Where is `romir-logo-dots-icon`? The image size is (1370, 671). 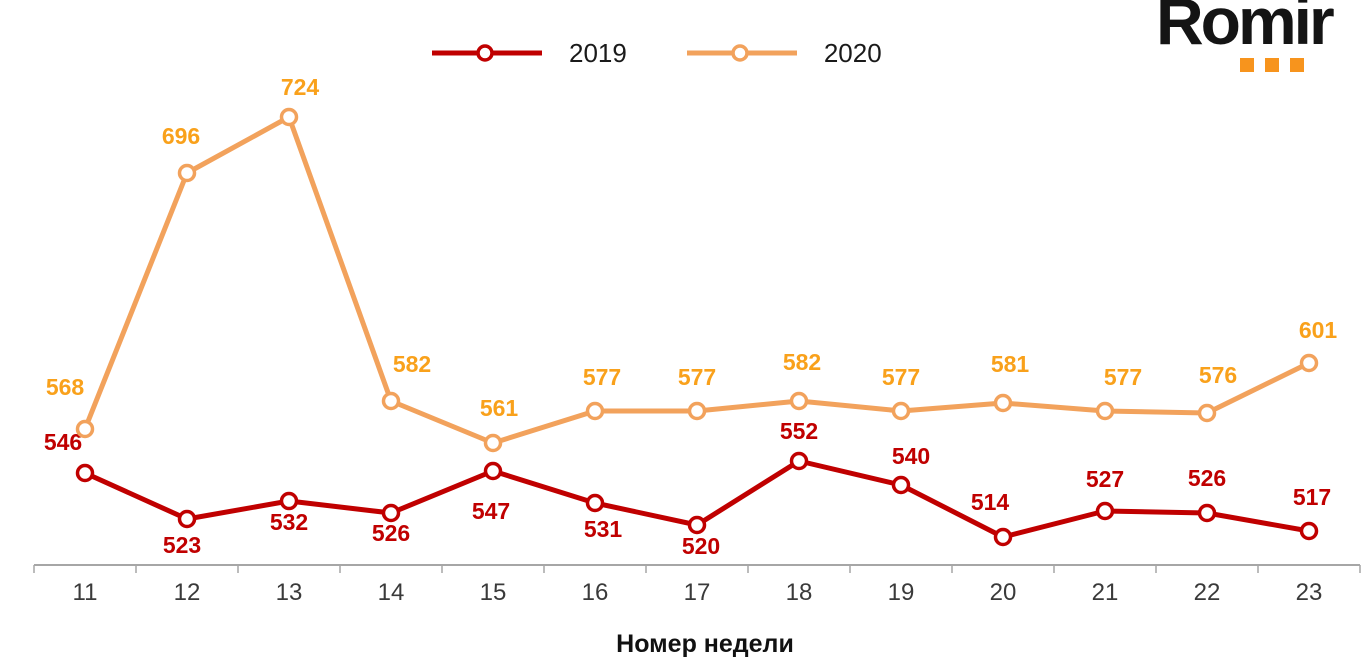
romir-logo-dots-icon is located at coordinates (1272, 65).